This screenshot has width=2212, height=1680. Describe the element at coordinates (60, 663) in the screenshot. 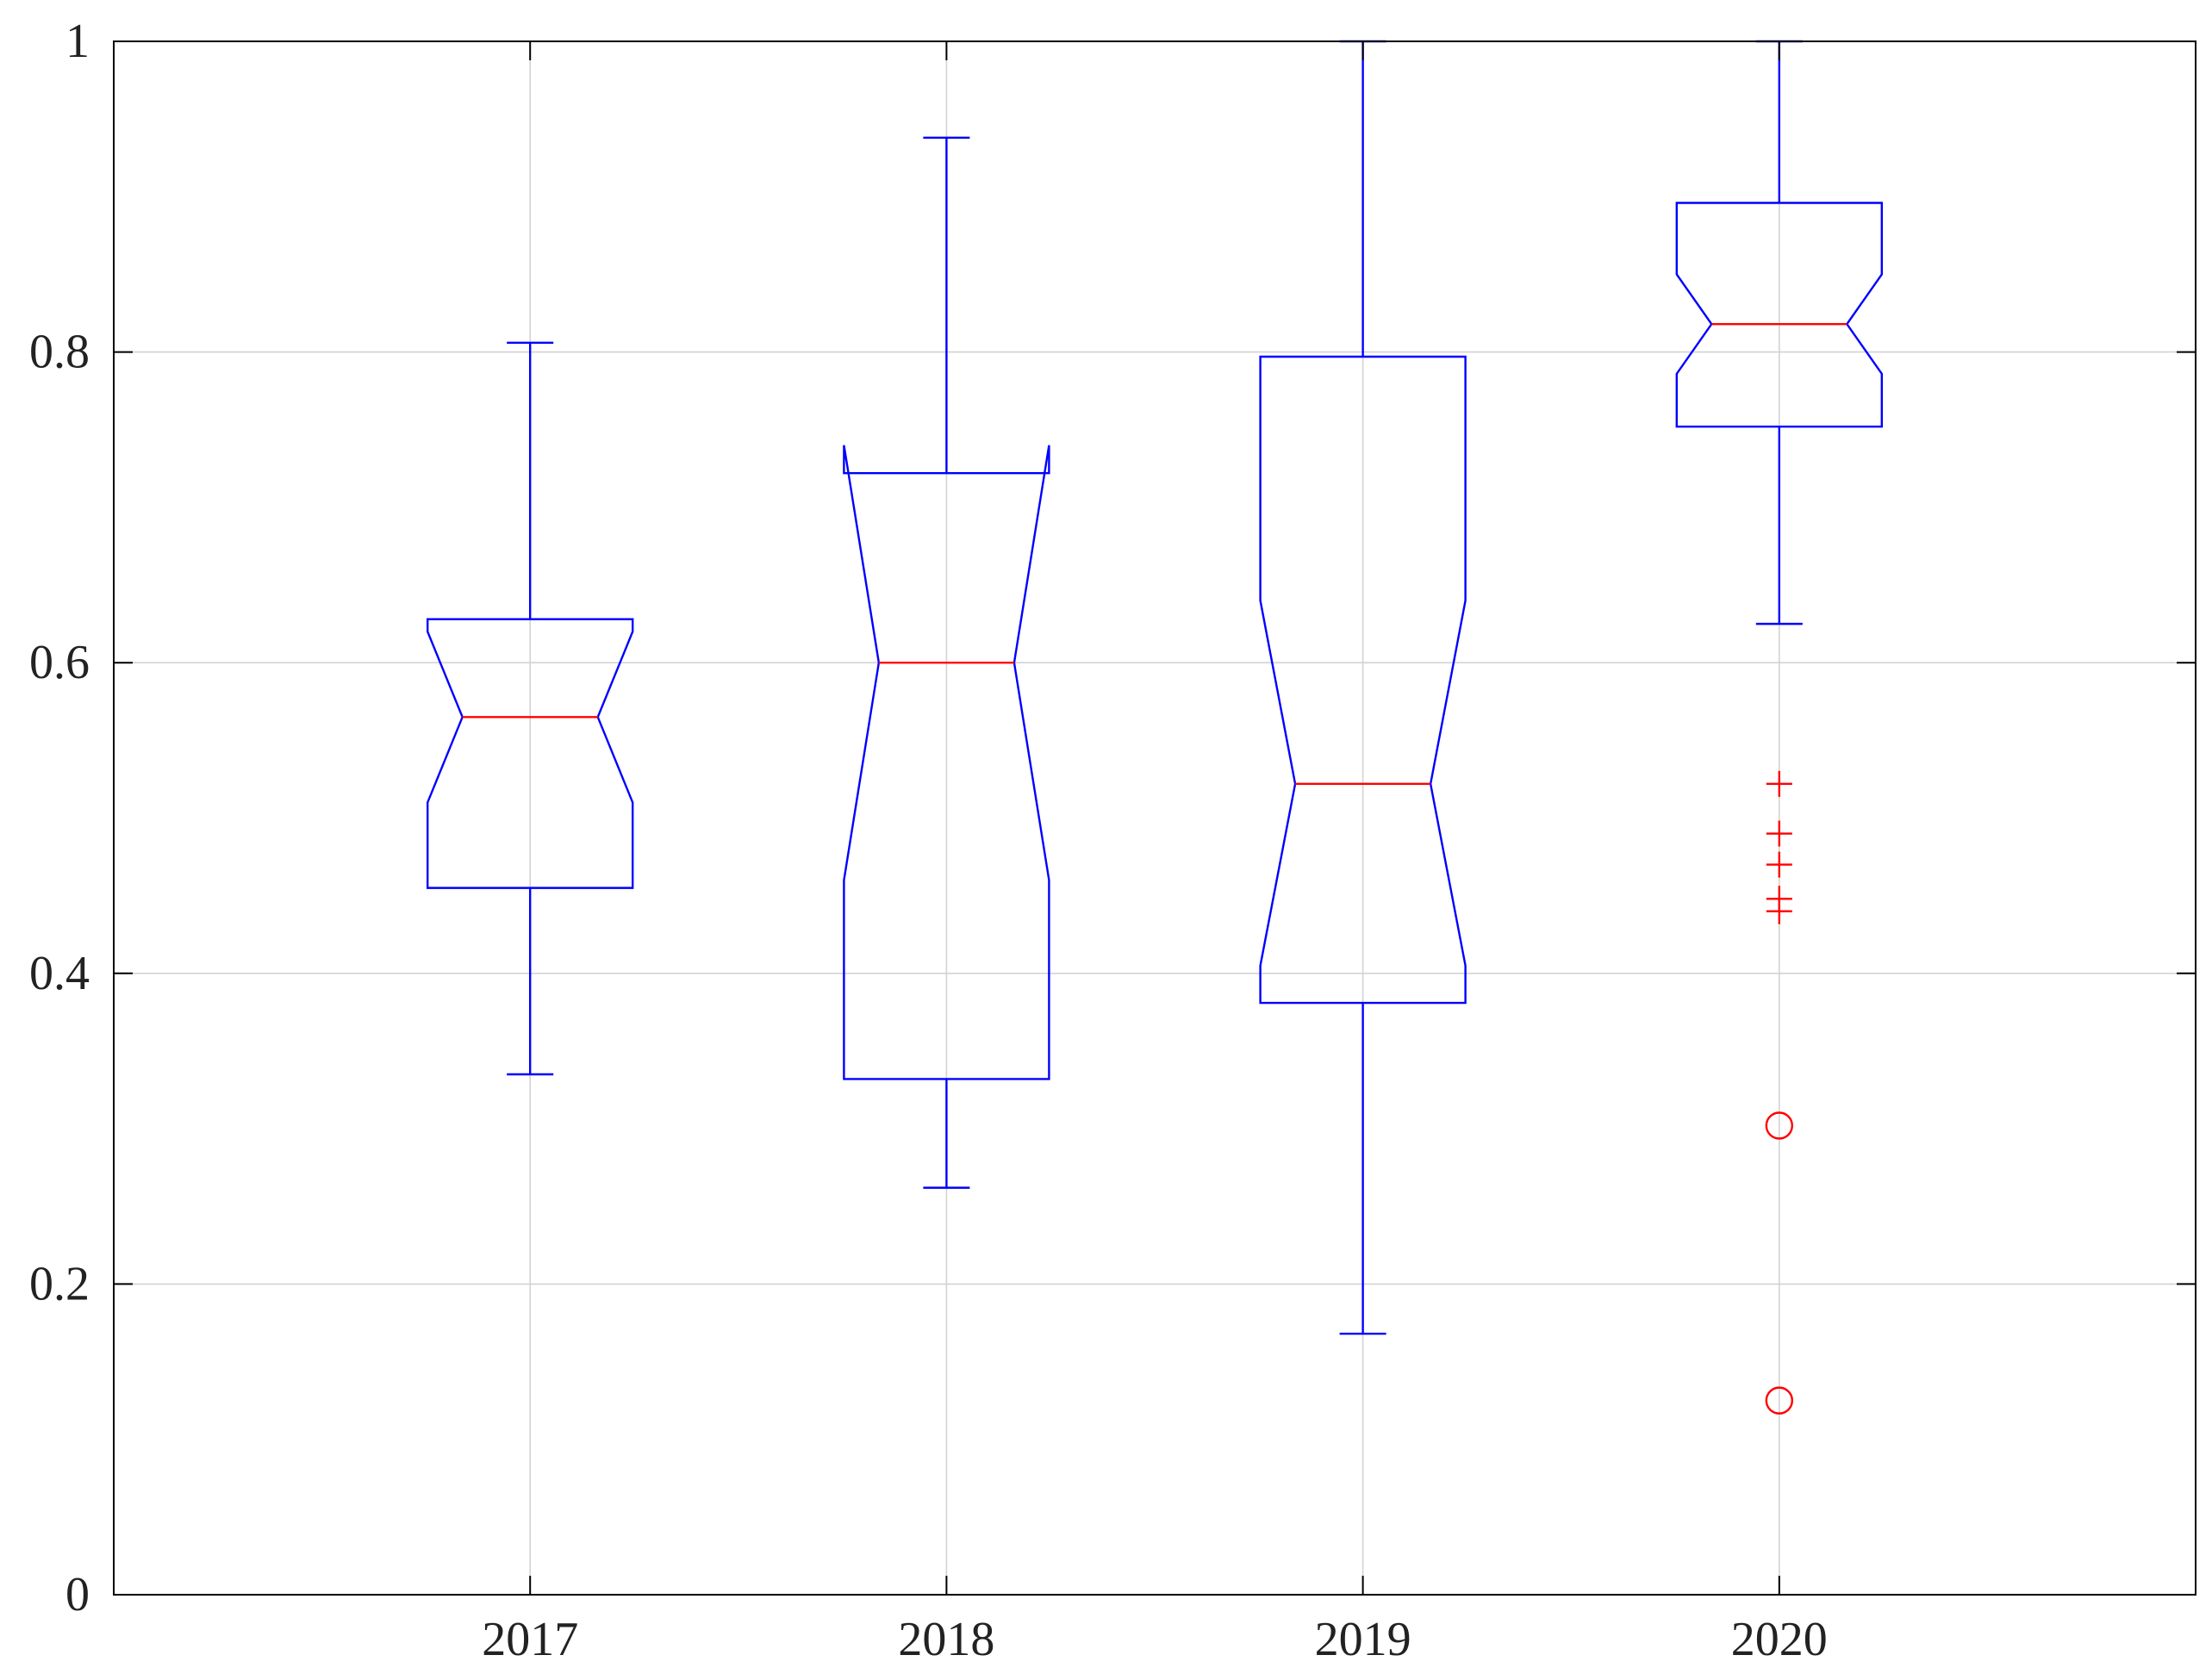

I see `y-tick-label: 0.6` at that location.